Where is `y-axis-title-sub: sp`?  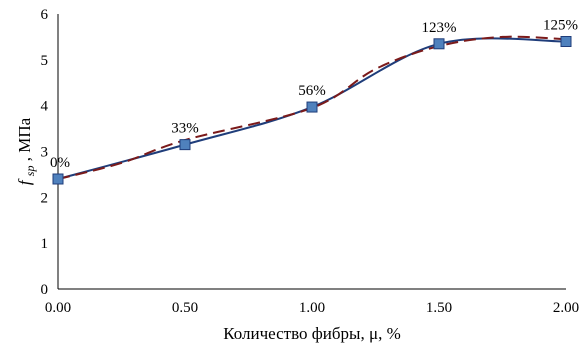
y-axis-title-sub: sp is located at coordinates (30, 171).